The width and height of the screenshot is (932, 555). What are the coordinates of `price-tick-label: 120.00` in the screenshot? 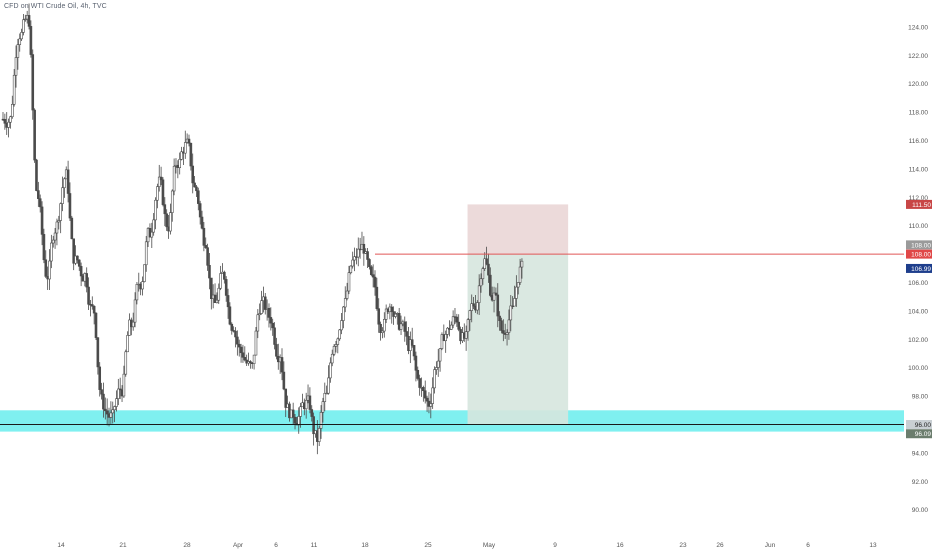 It's located at (918, 84).